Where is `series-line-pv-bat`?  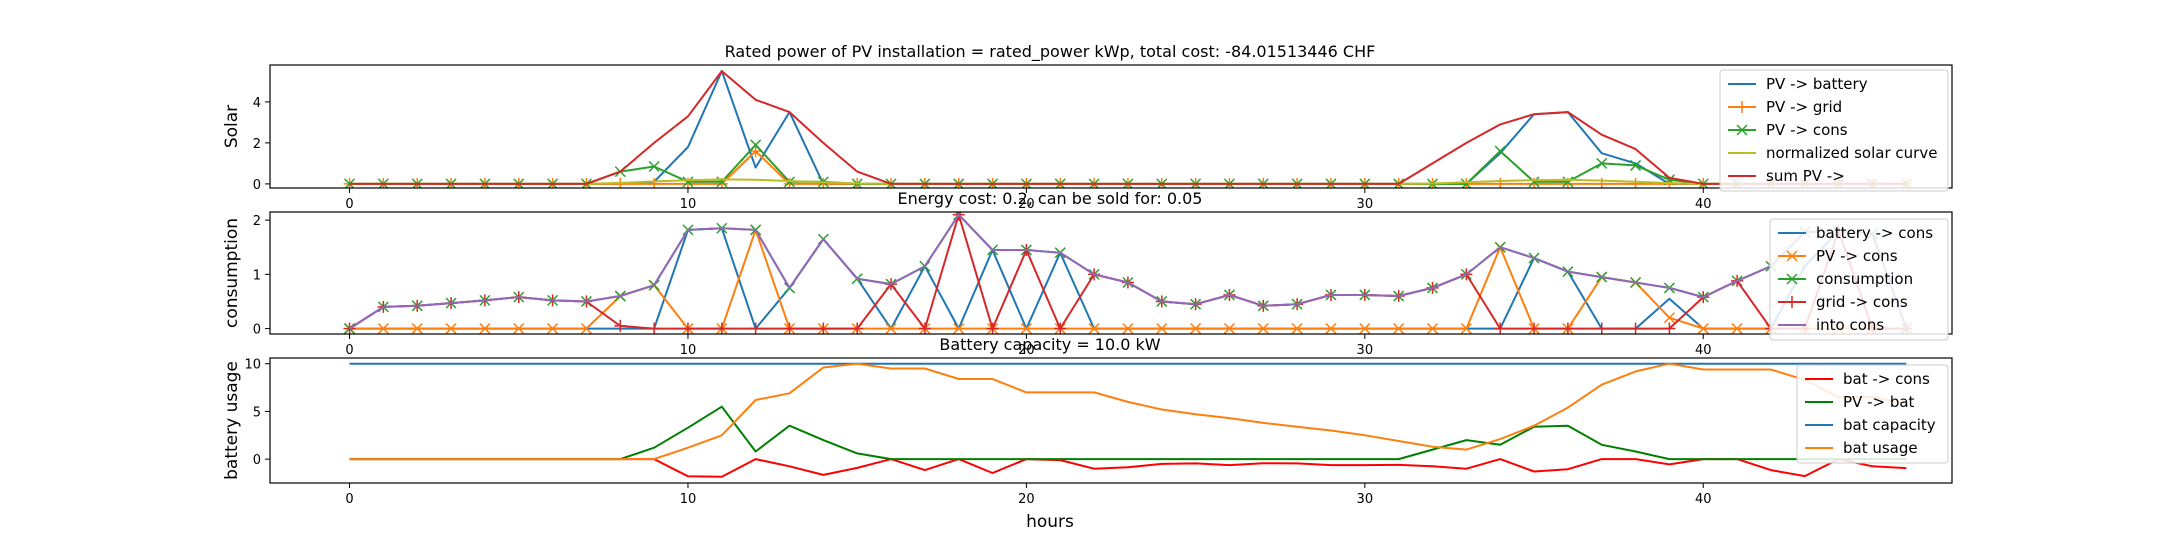
series-line-pv-bat is located at coordinates (1128, 433).